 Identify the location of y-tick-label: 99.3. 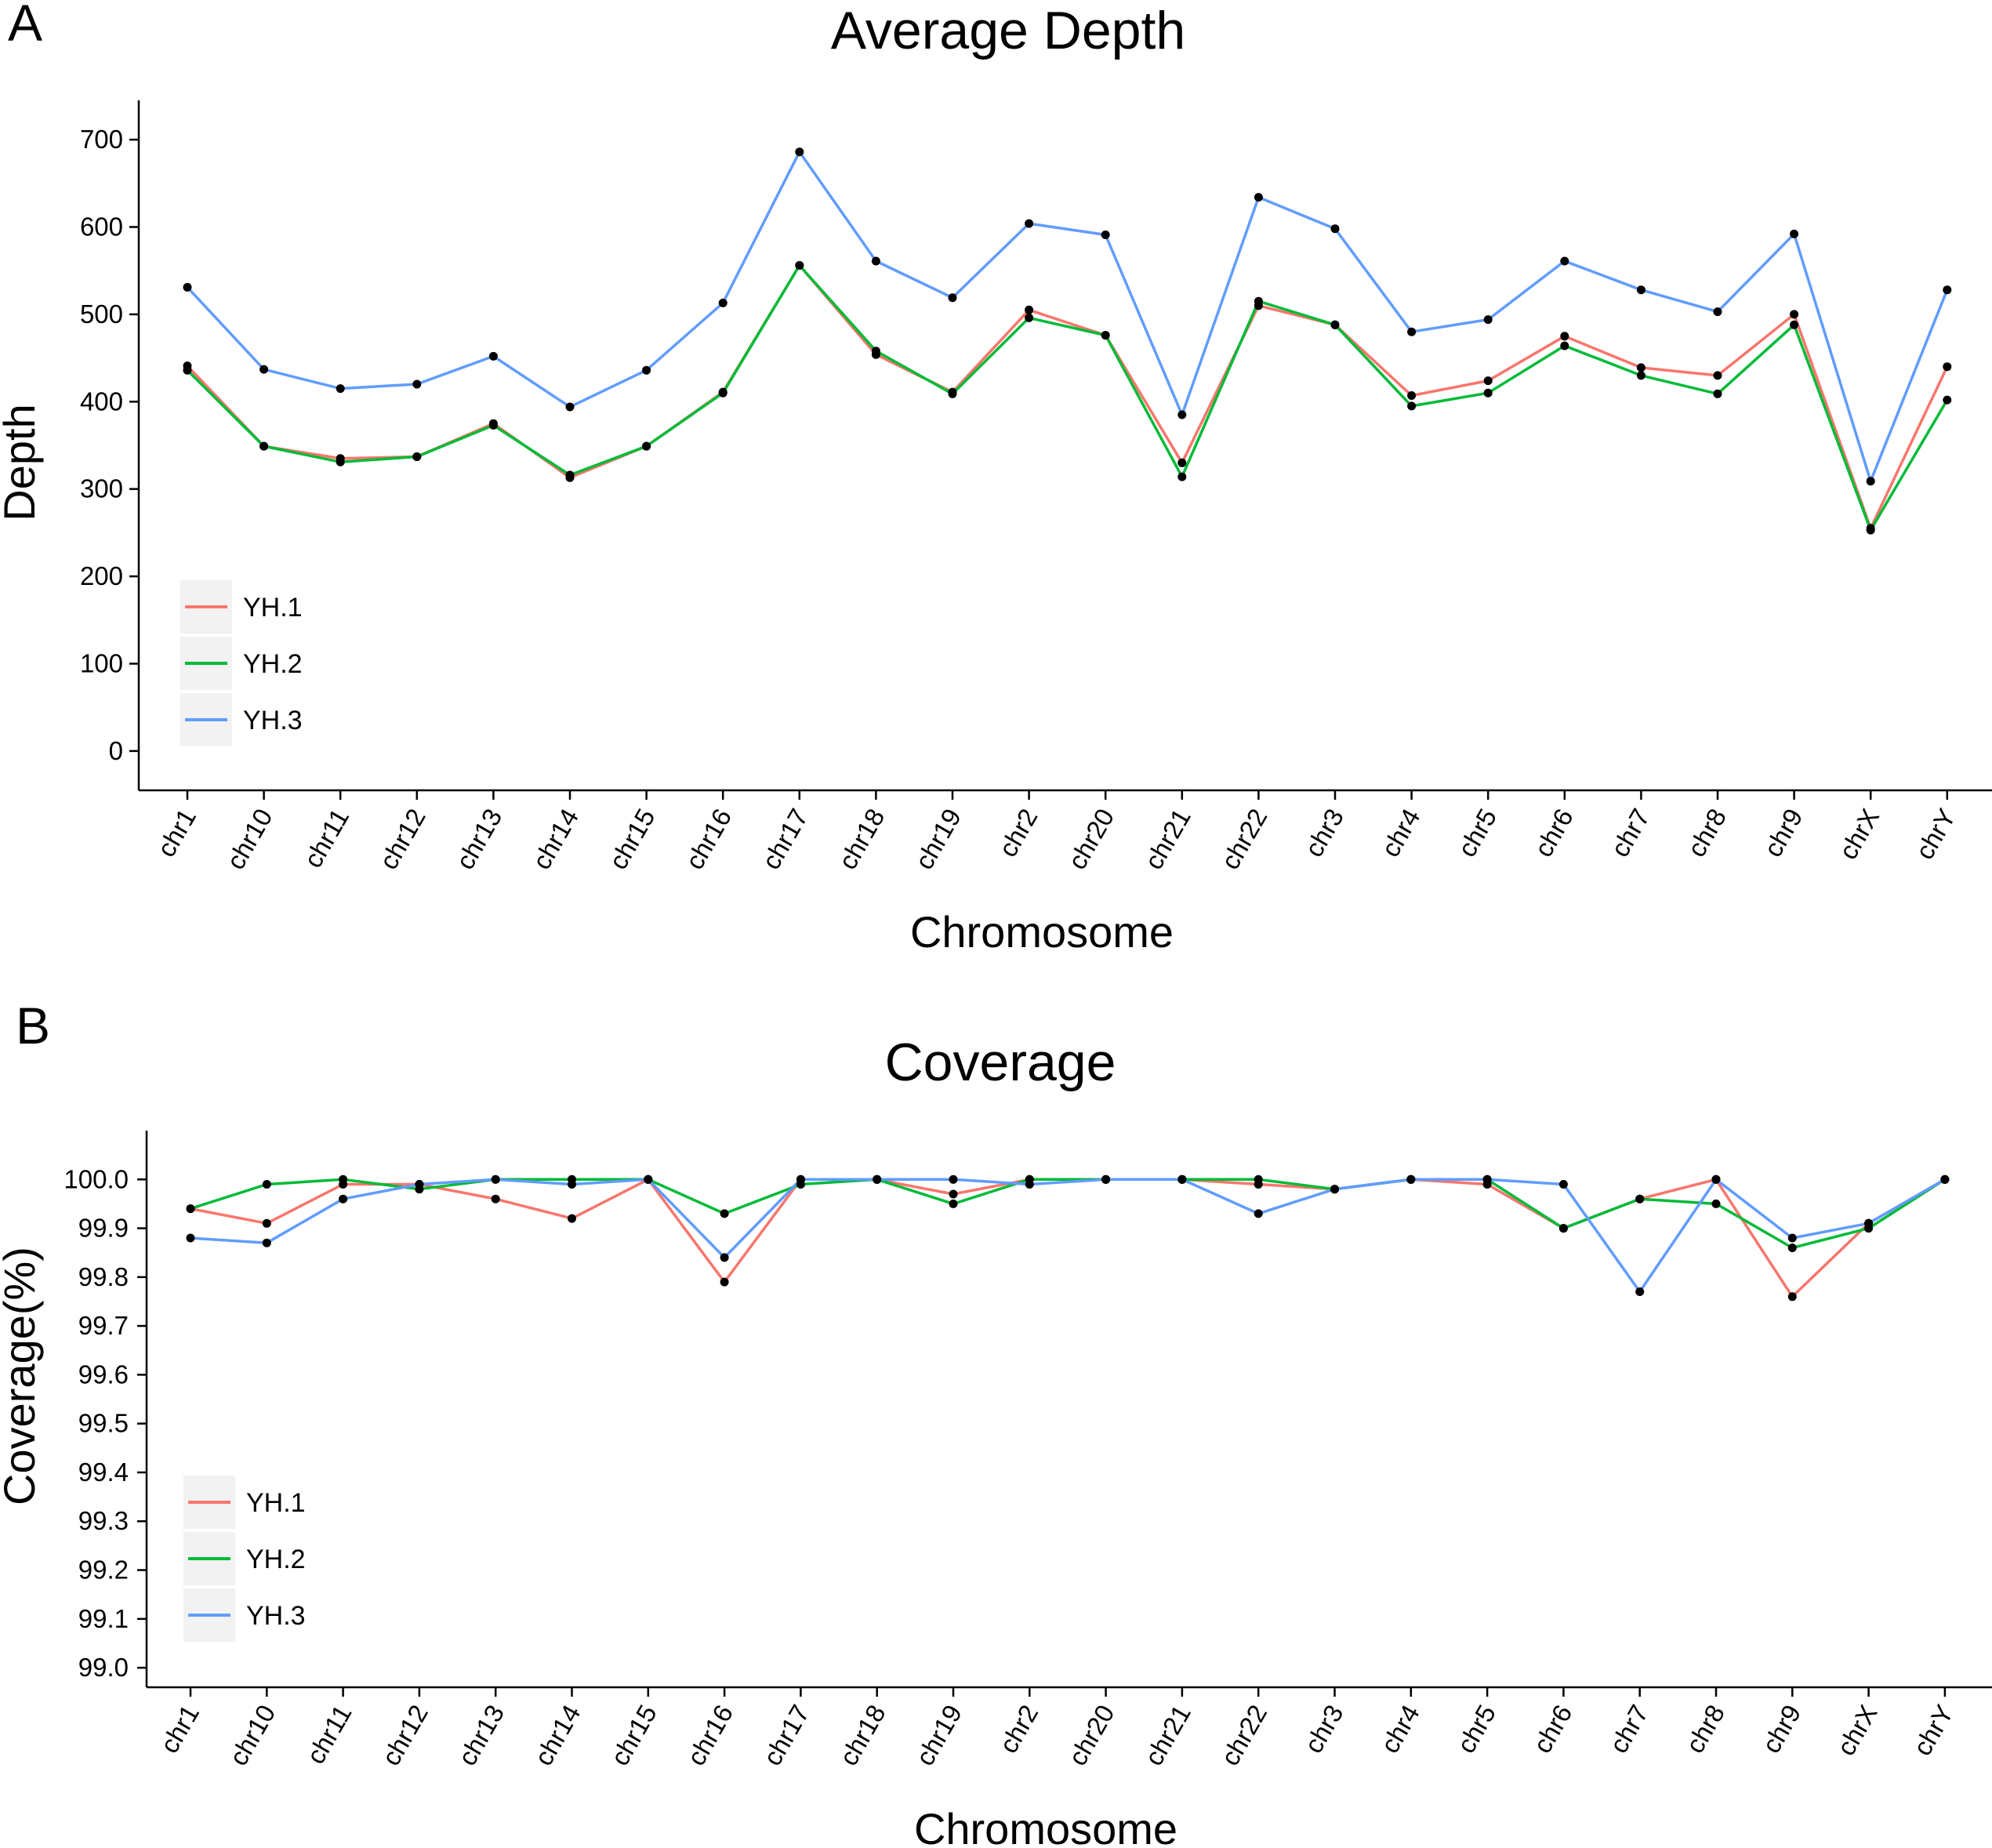
(103, 1520).